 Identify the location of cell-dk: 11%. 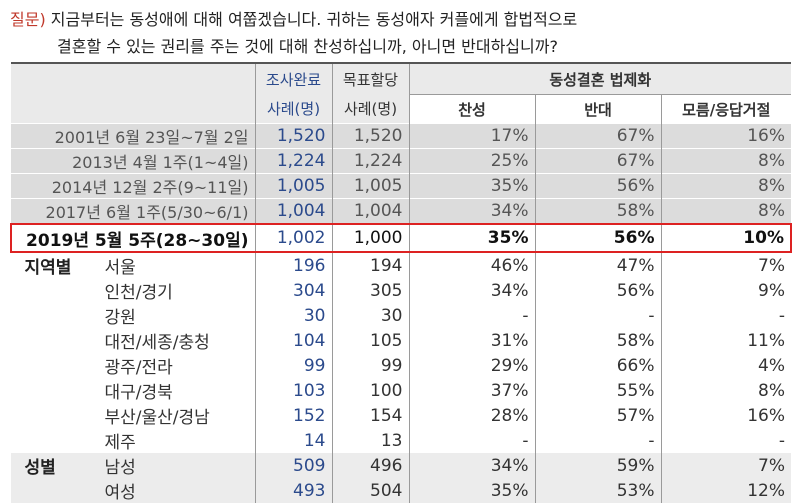
(725, 340).